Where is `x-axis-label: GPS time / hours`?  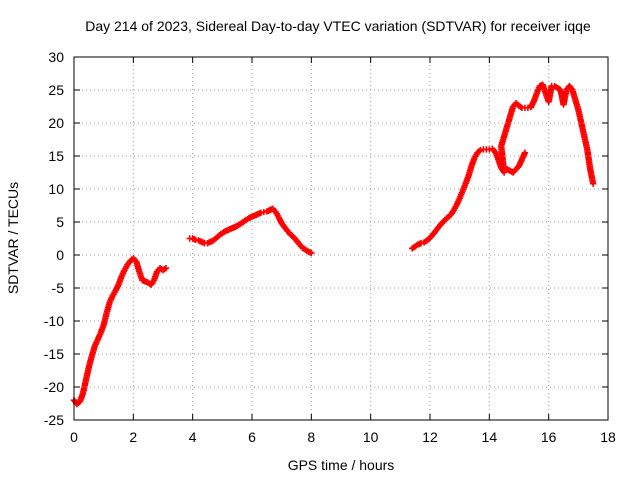
x-axis-label: GPS time / hours is located at coordinates (341, 465).